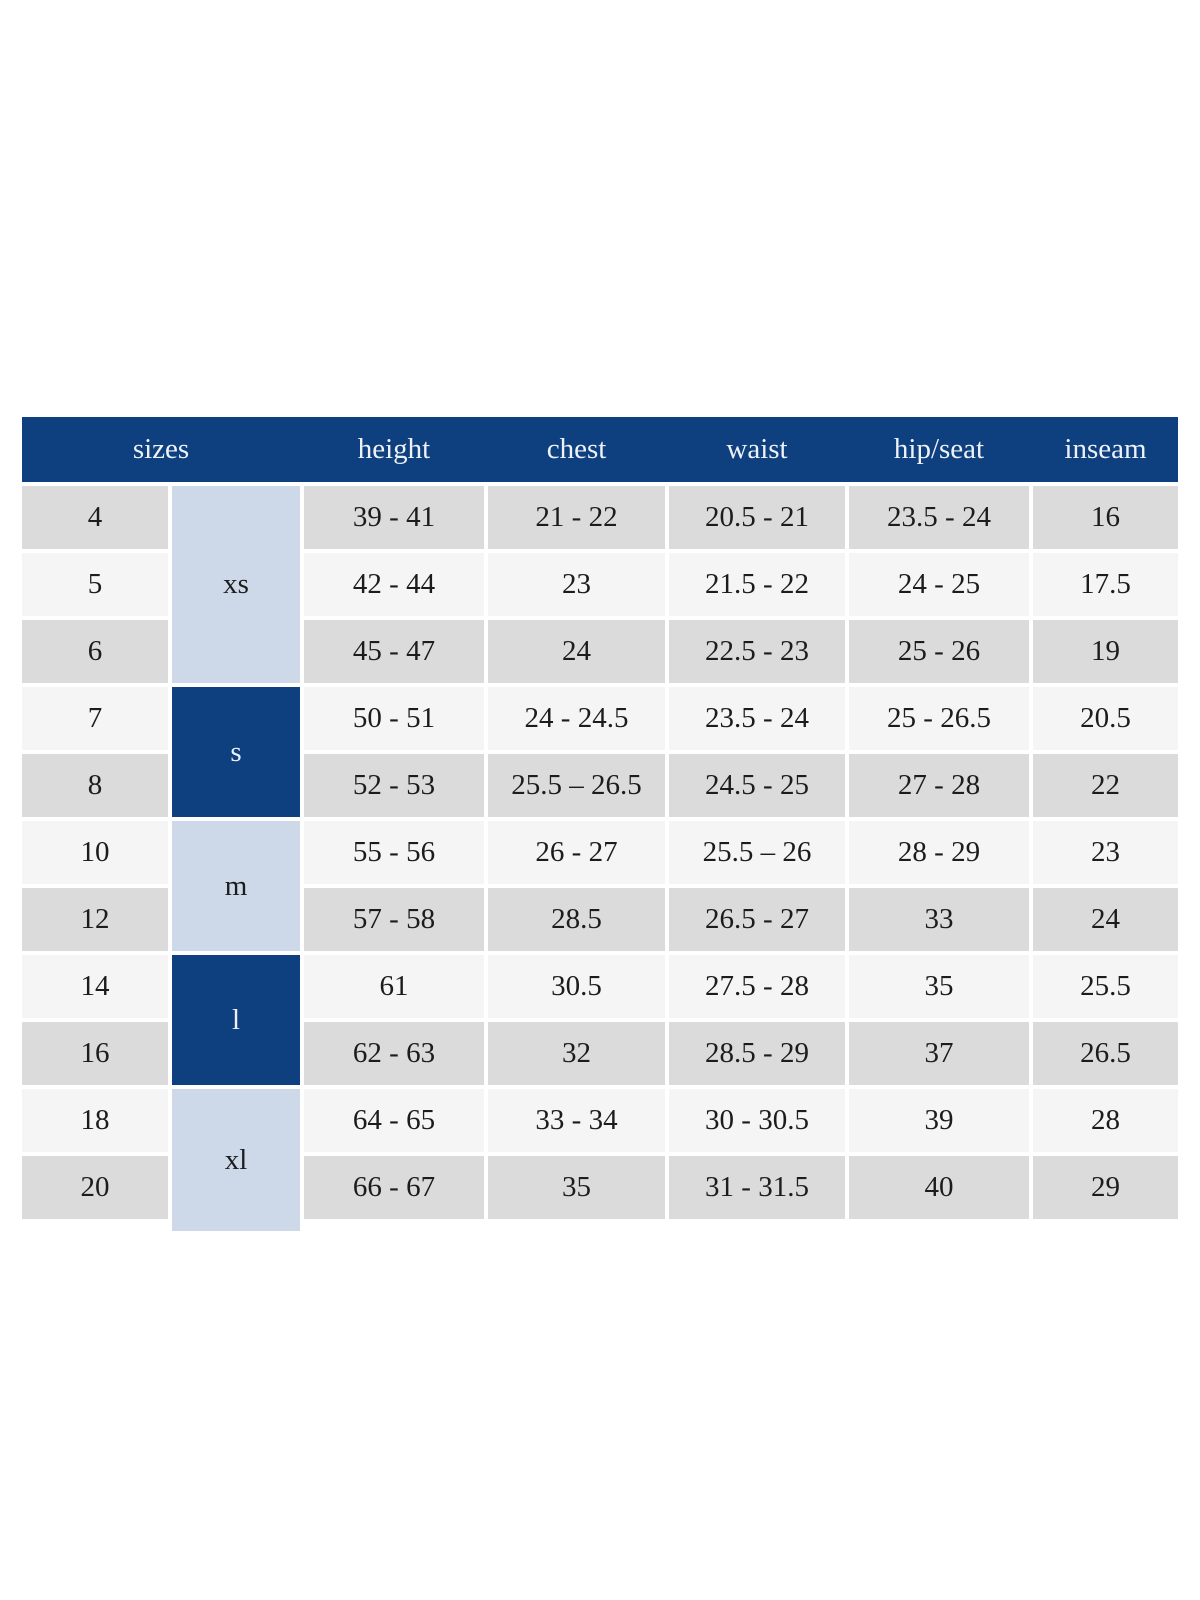  What do you see at coordinates (394, 1053) in the screenshot?
I see `height-cell: 62 - 63` at bounding box center [394, 1053].